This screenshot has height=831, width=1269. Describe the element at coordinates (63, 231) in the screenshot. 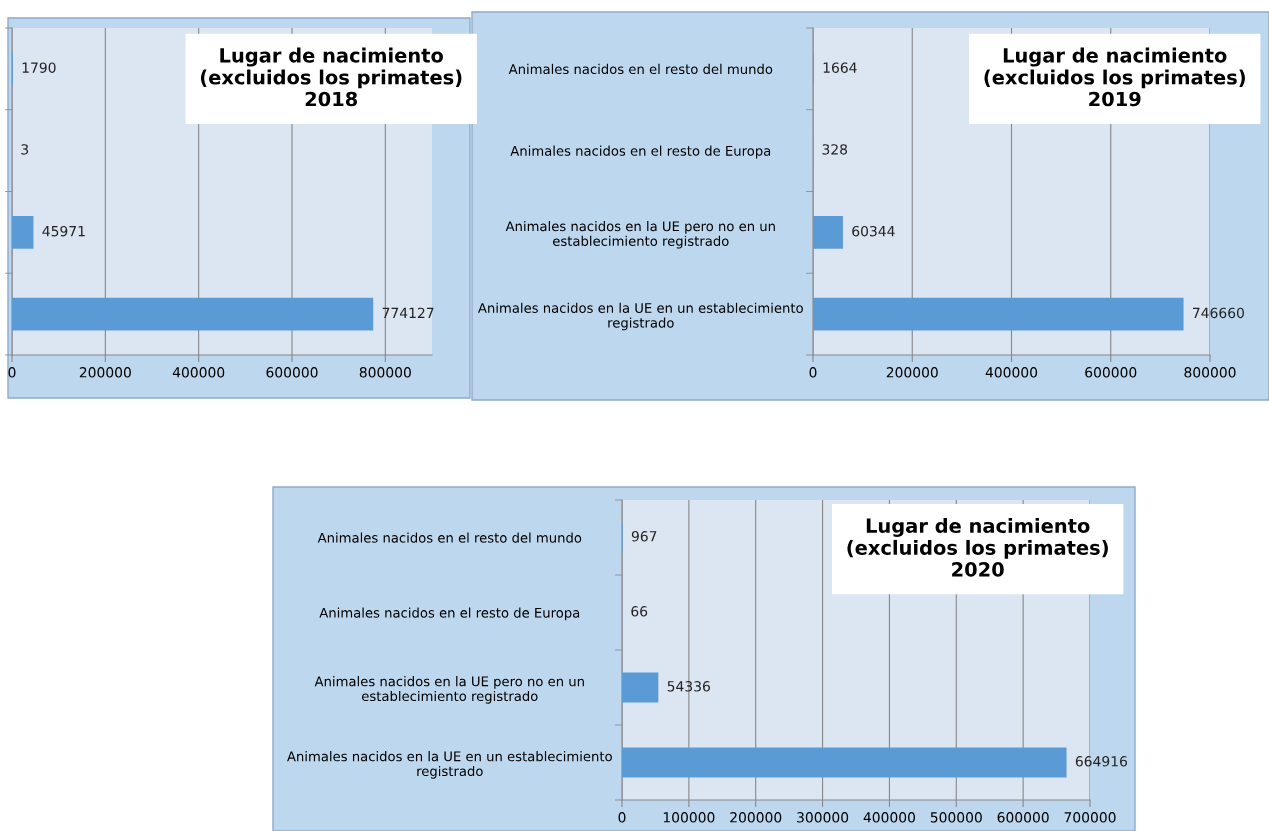

I see `data-label: 45971` at that location.